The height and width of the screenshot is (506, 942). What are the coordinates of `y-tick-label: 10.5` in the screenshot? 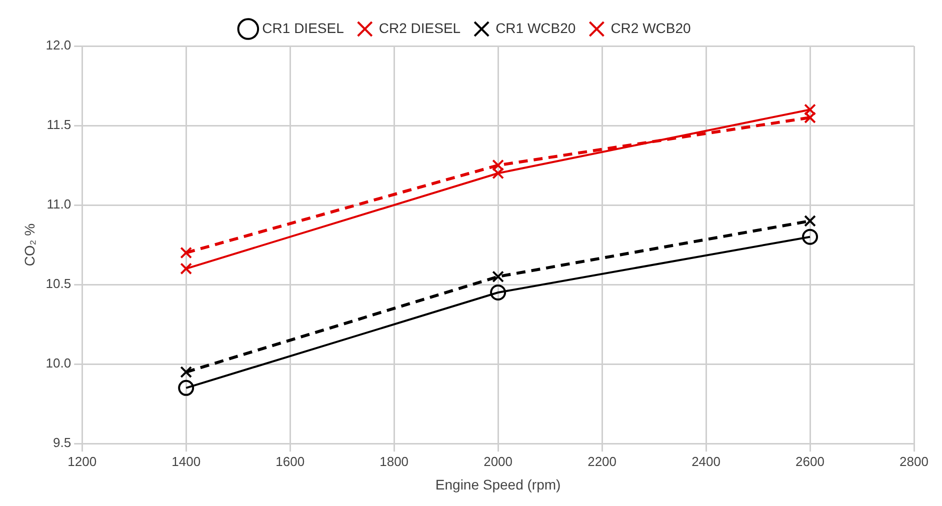 It's located at (59, 284).